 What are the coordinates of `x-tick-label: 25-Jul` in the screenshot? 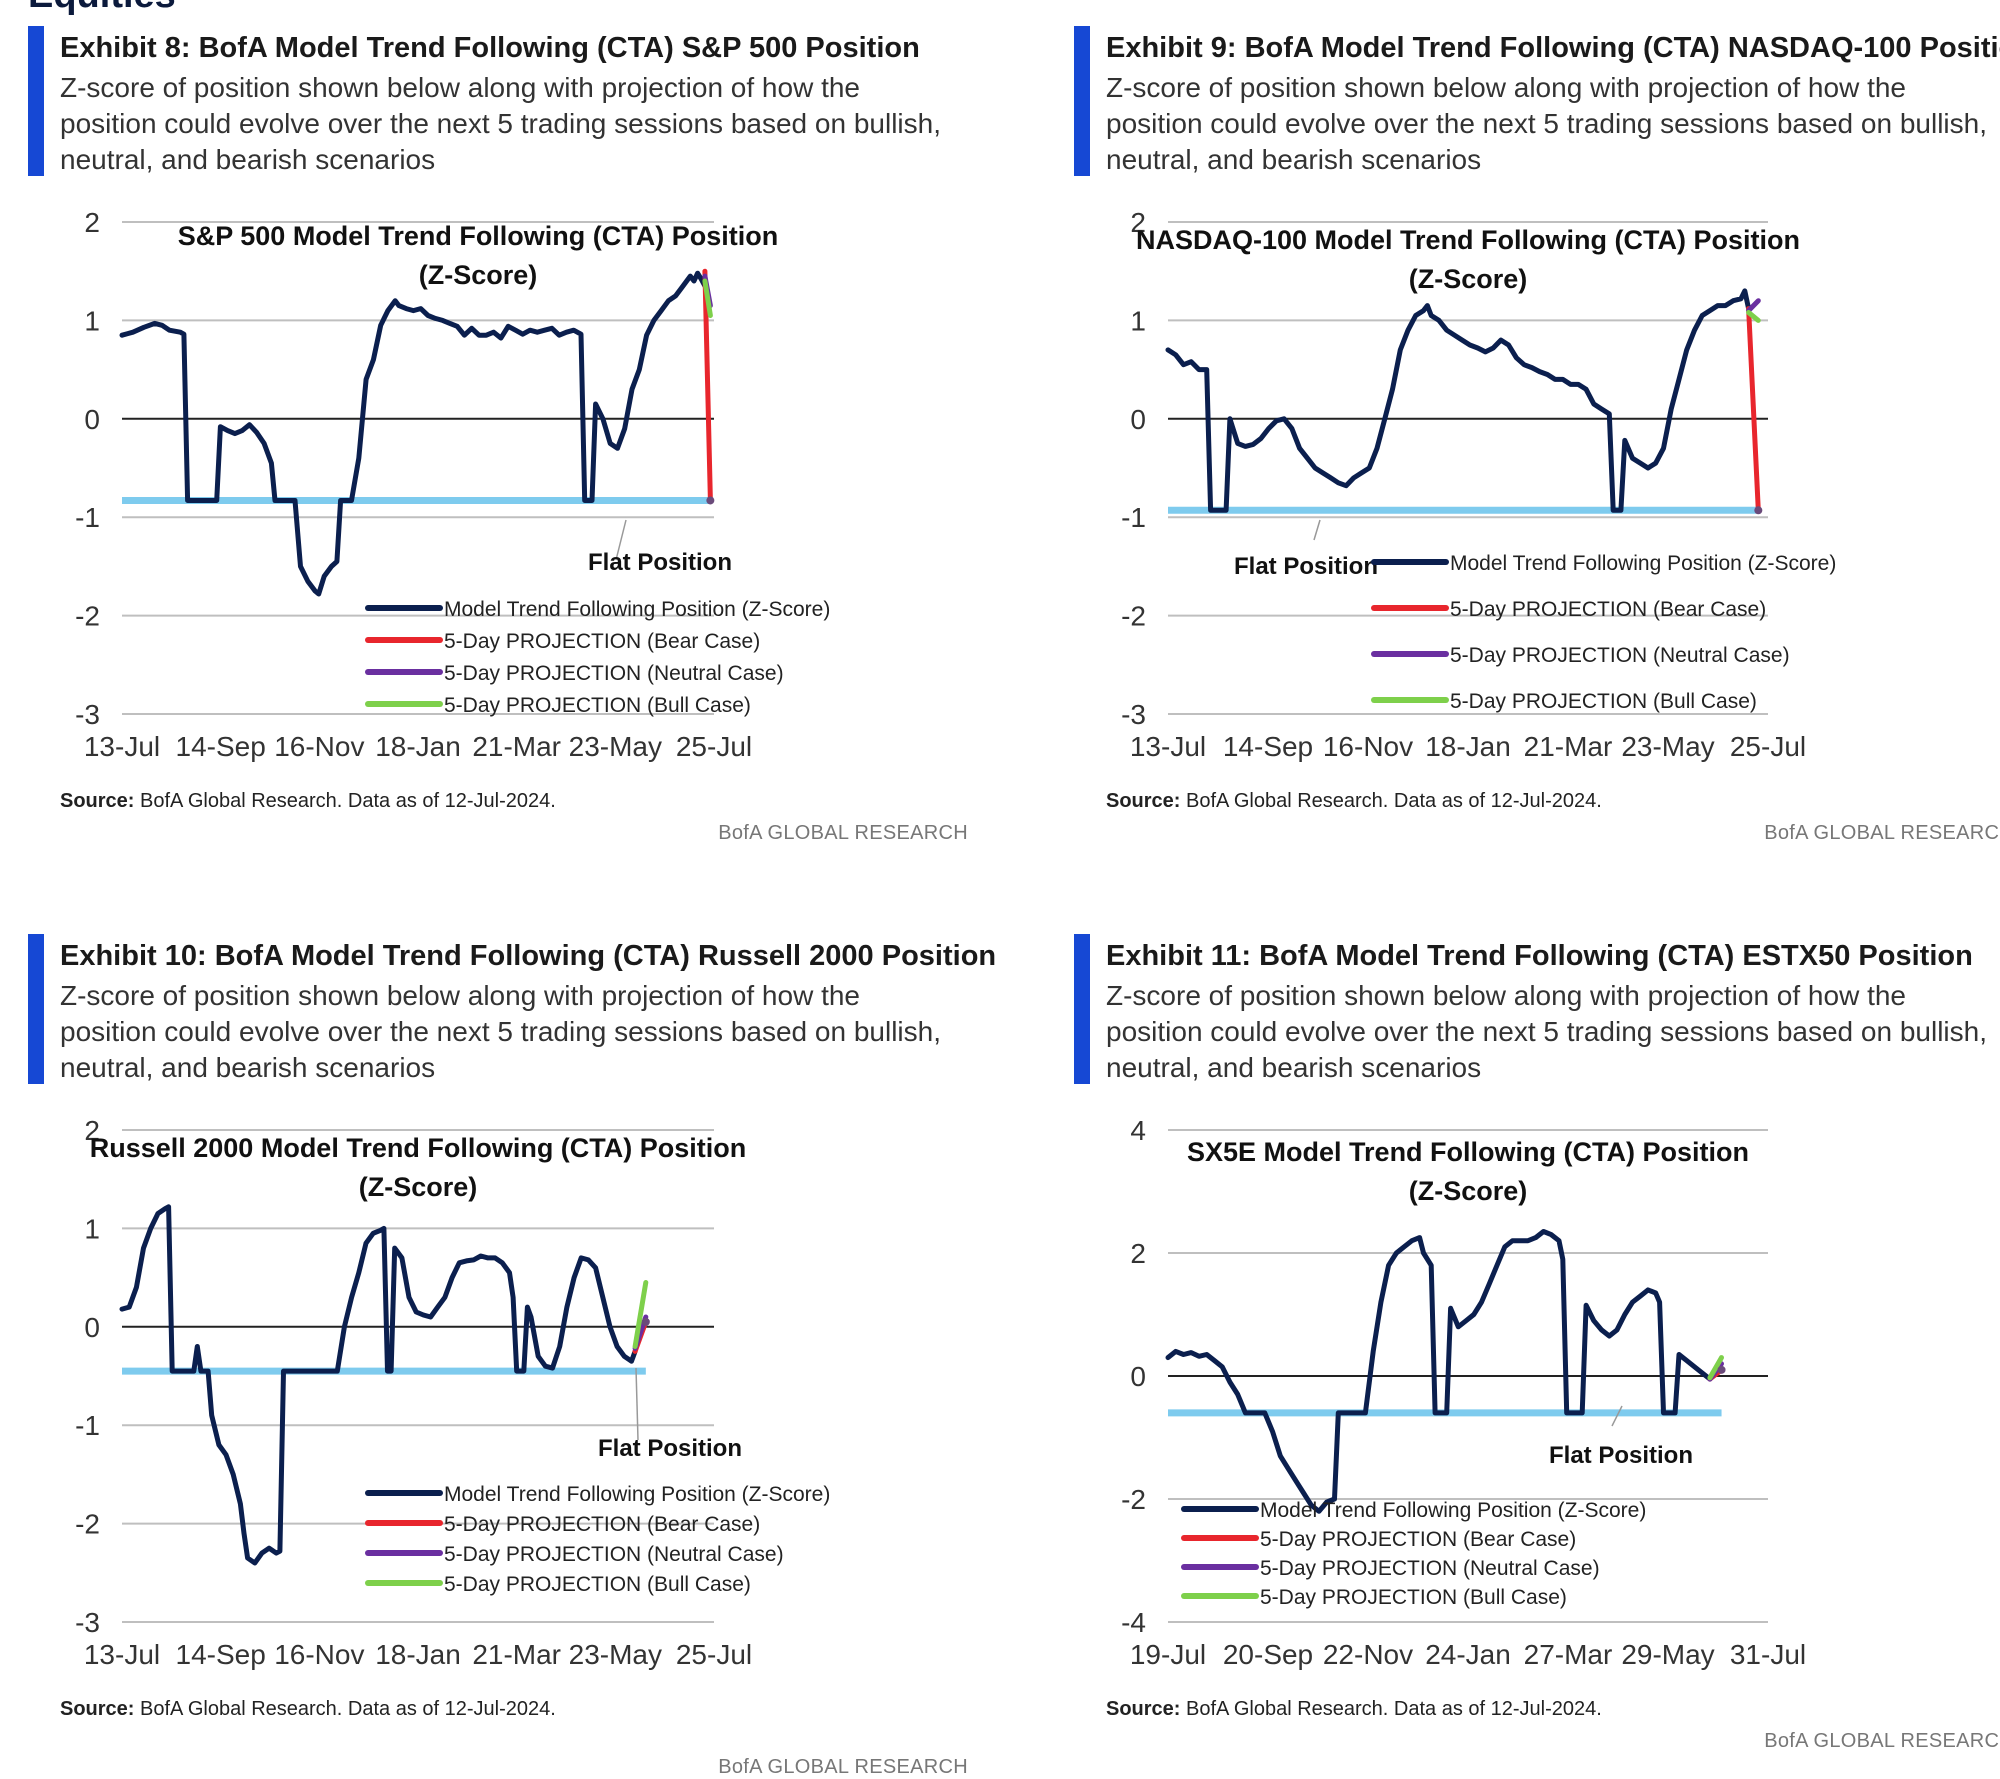 It's located at (1768, 746).